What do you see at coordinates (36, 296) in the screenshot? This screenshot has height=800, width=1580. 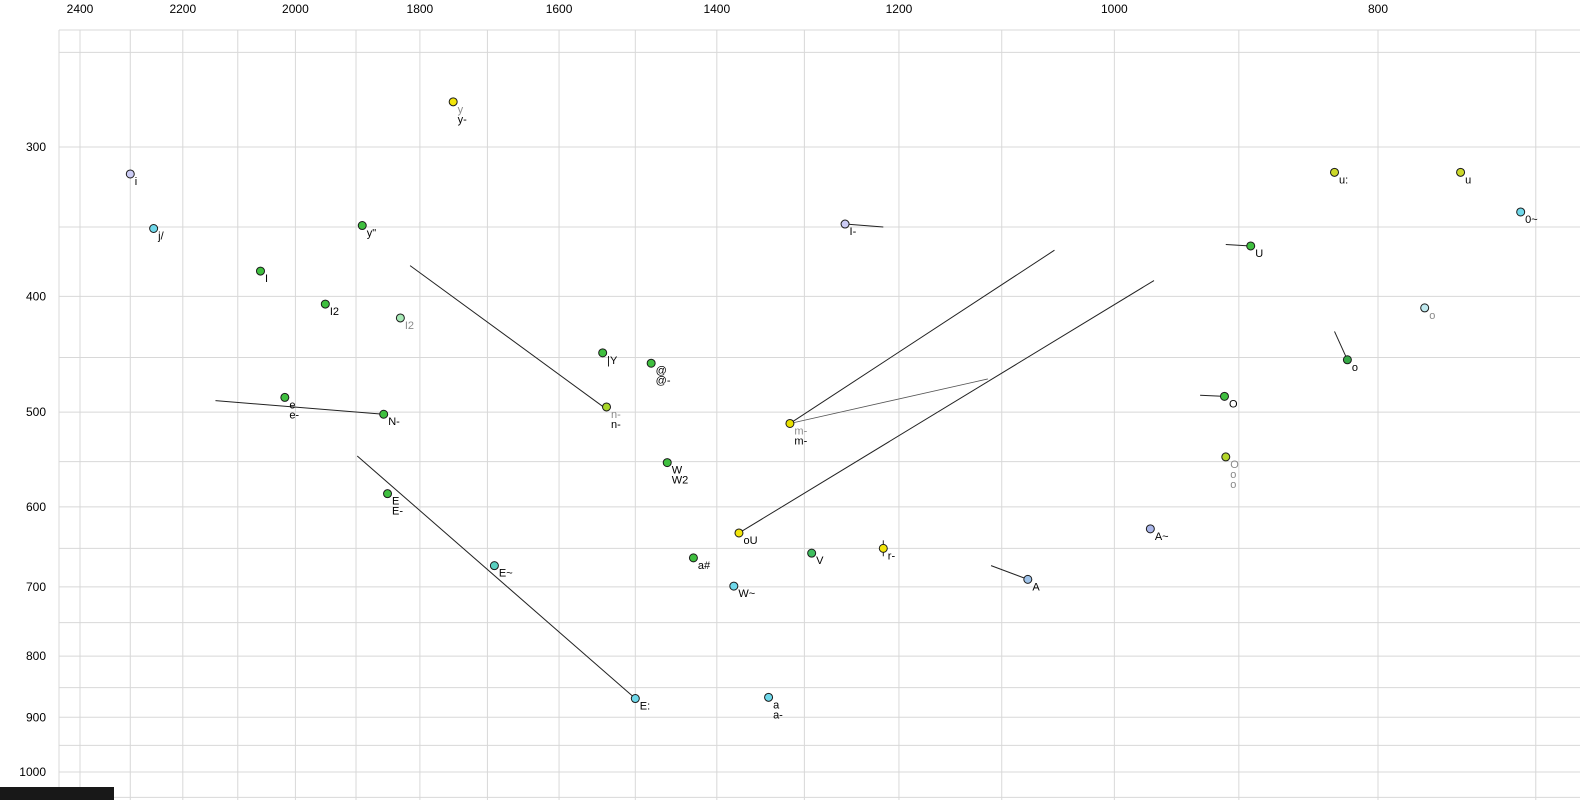 I see `y-tick-label: 400` at bounding box center [36, 296].